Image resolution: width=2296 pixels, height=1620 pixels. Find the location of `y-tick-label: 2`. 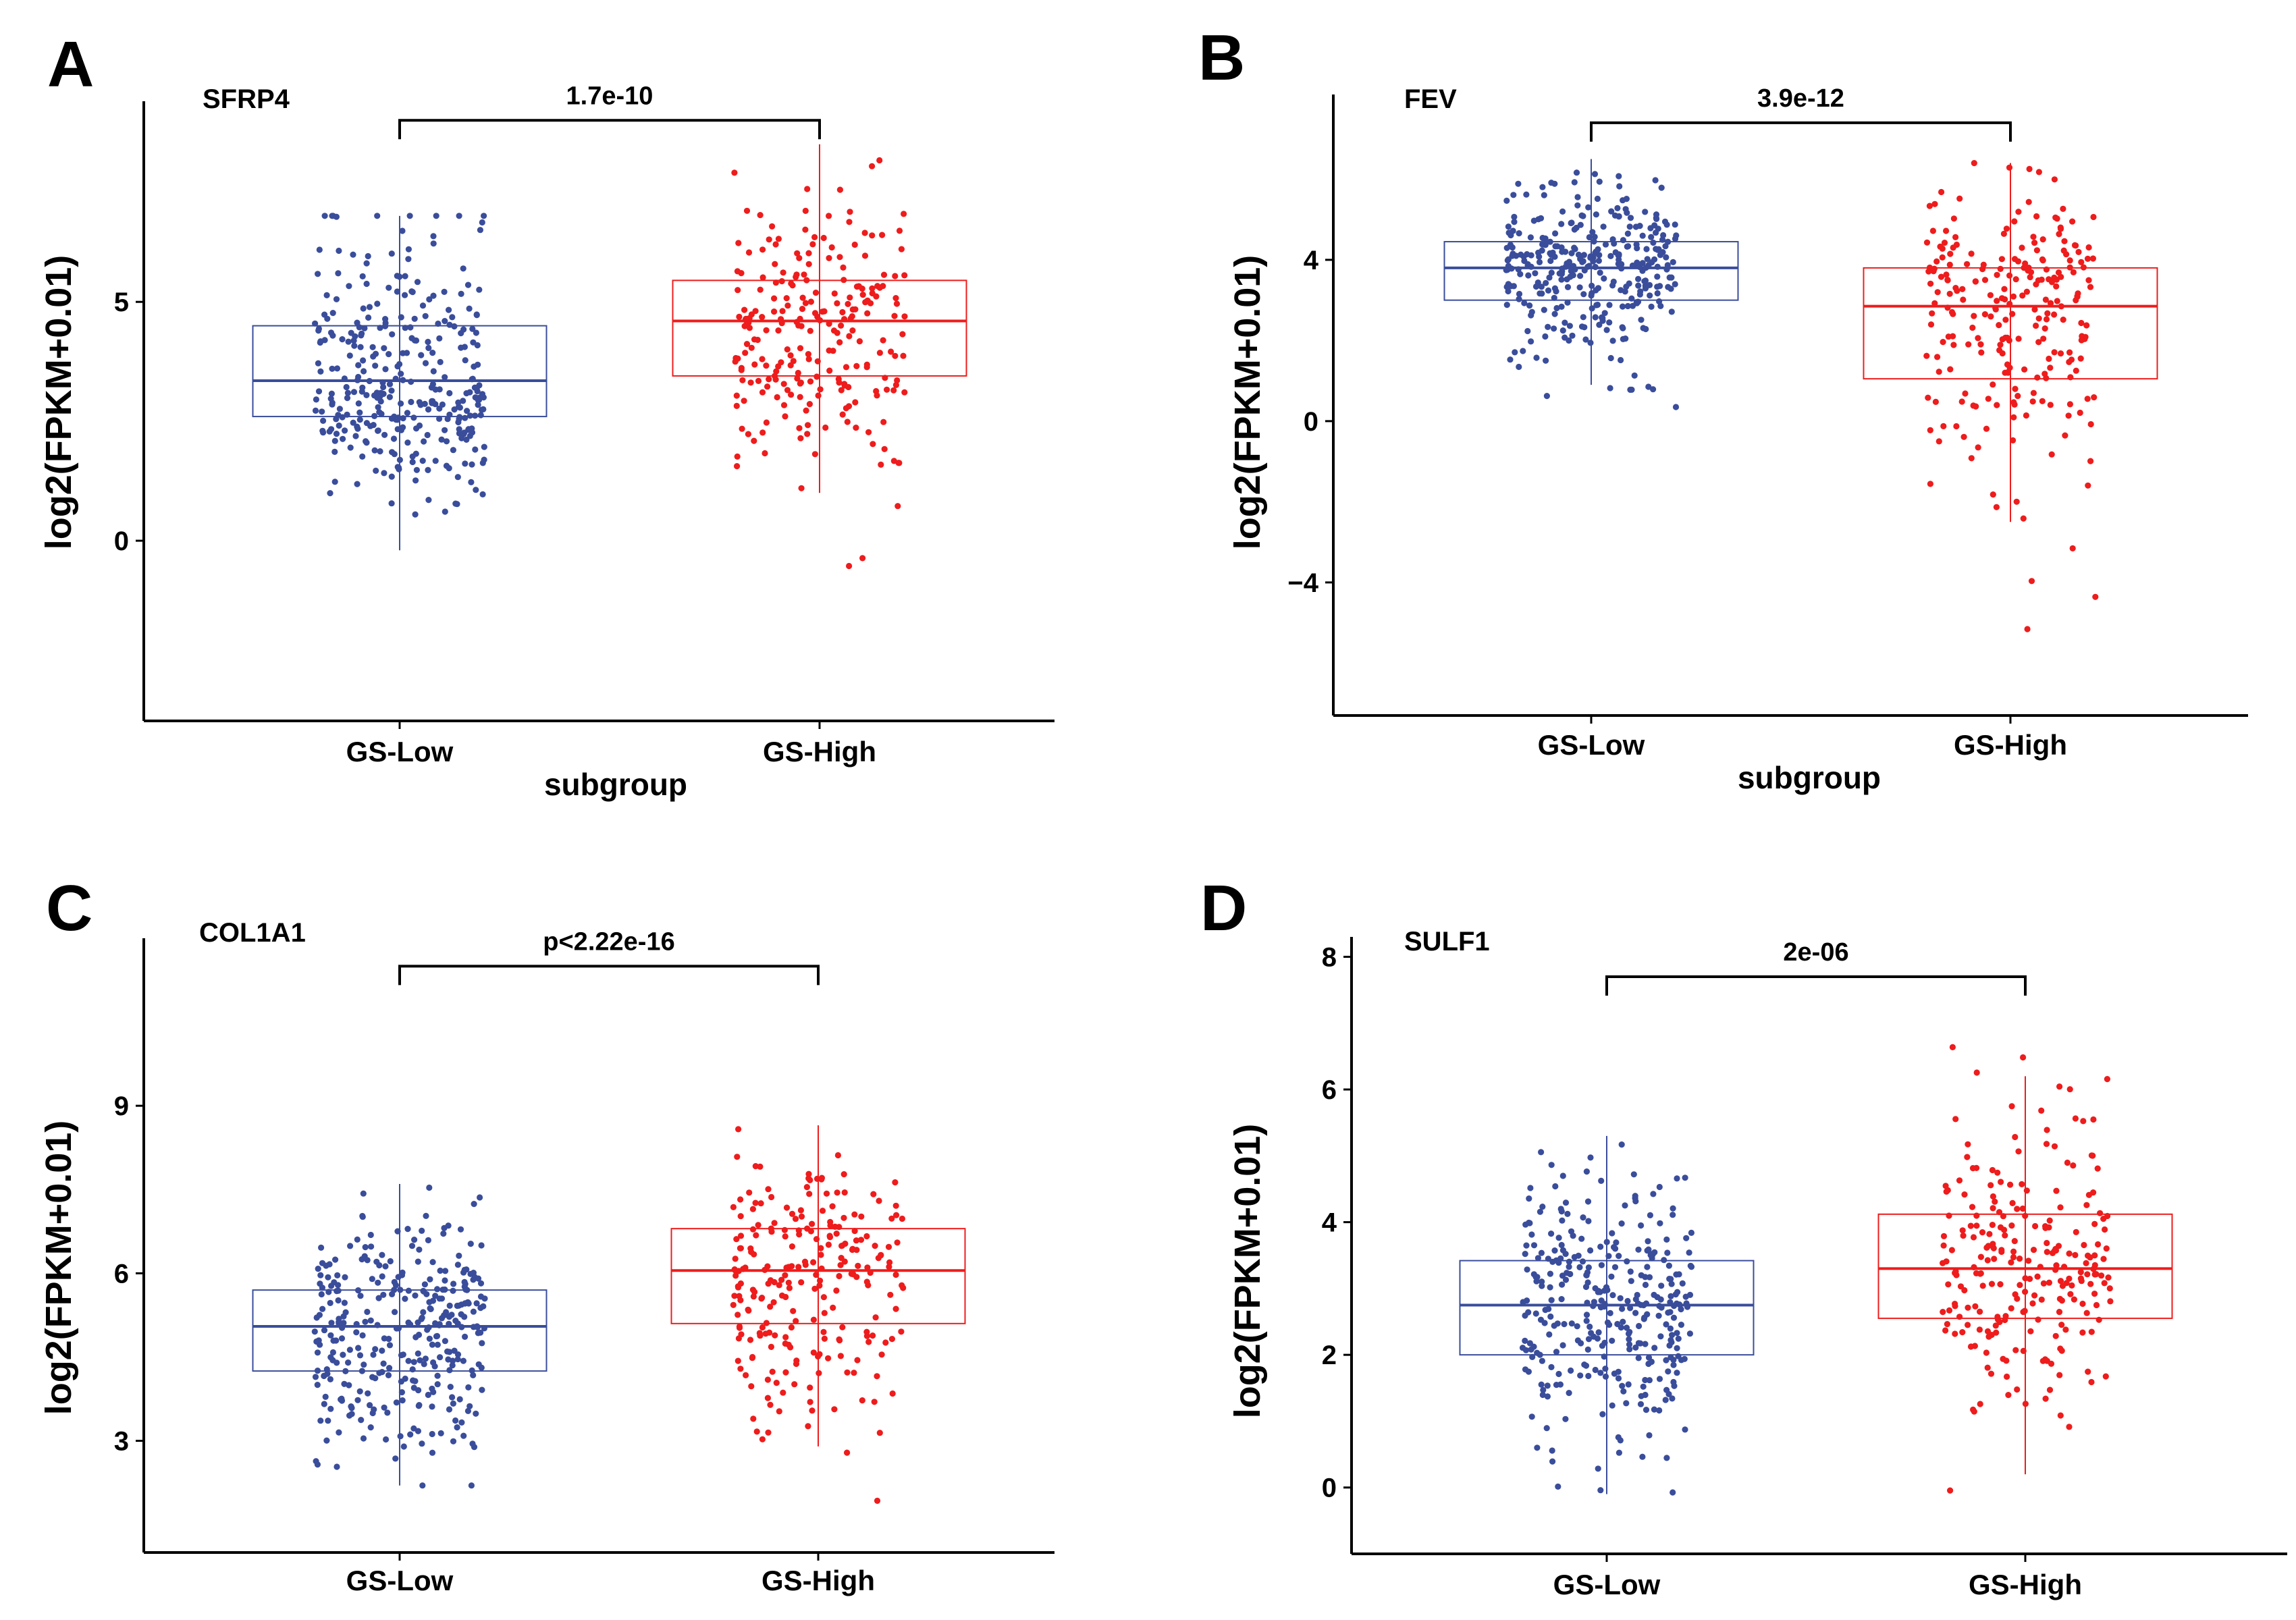

y-tick-label: 2 is located at coordinates (1329, 1355).